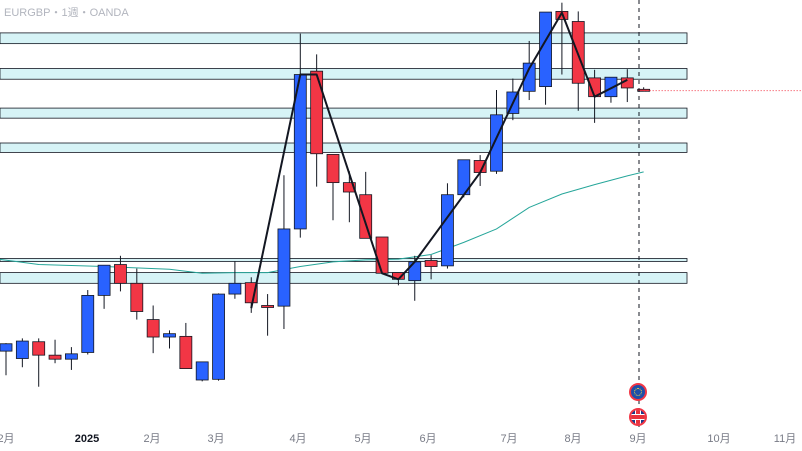 Image resolution: width=802 pixels, height=451 pixels. What do you see at coordinates (297, 439) in the screenshot?
I see `x-tick-label: 4月` at bounding box center [297, 439].